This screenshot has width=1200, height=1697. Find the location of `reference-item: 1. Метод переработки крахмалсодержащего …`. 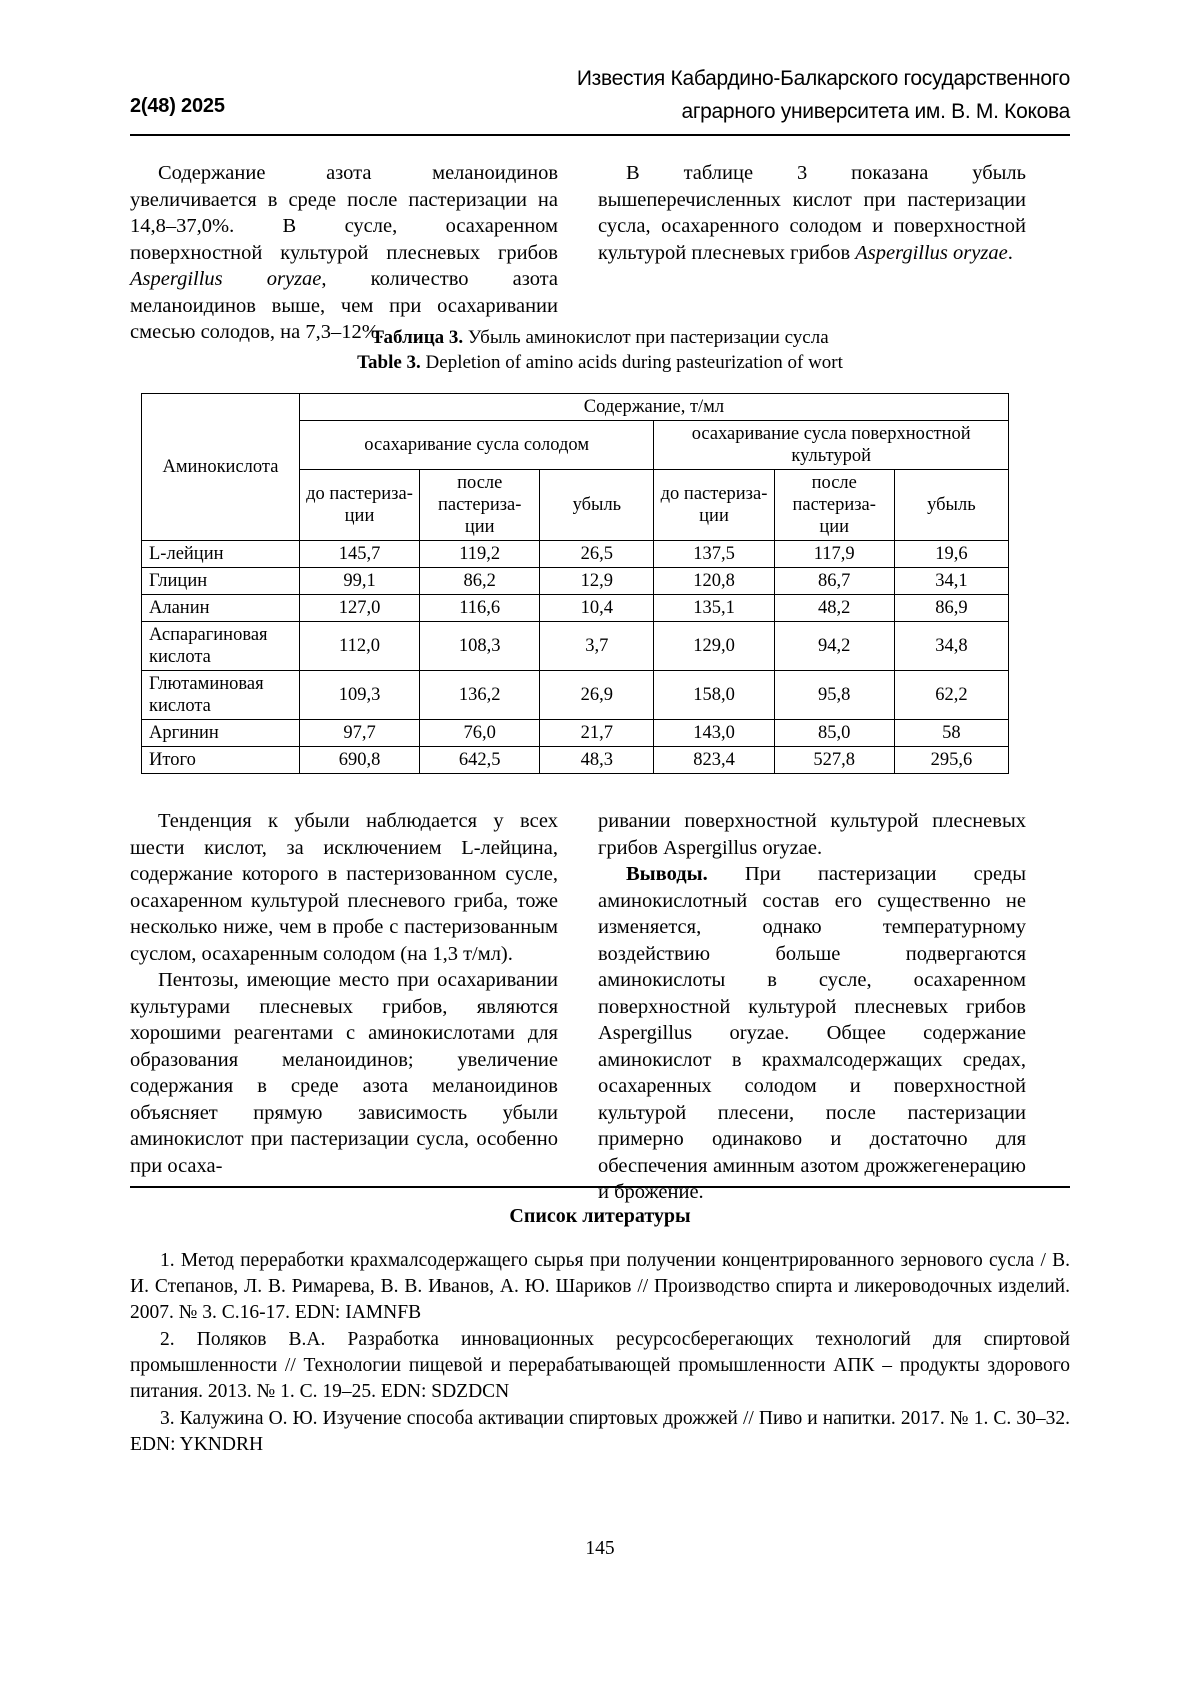

reference-item: 1. Метод переработки крахмалсодержащего … is located at coordinates (600, 1286).